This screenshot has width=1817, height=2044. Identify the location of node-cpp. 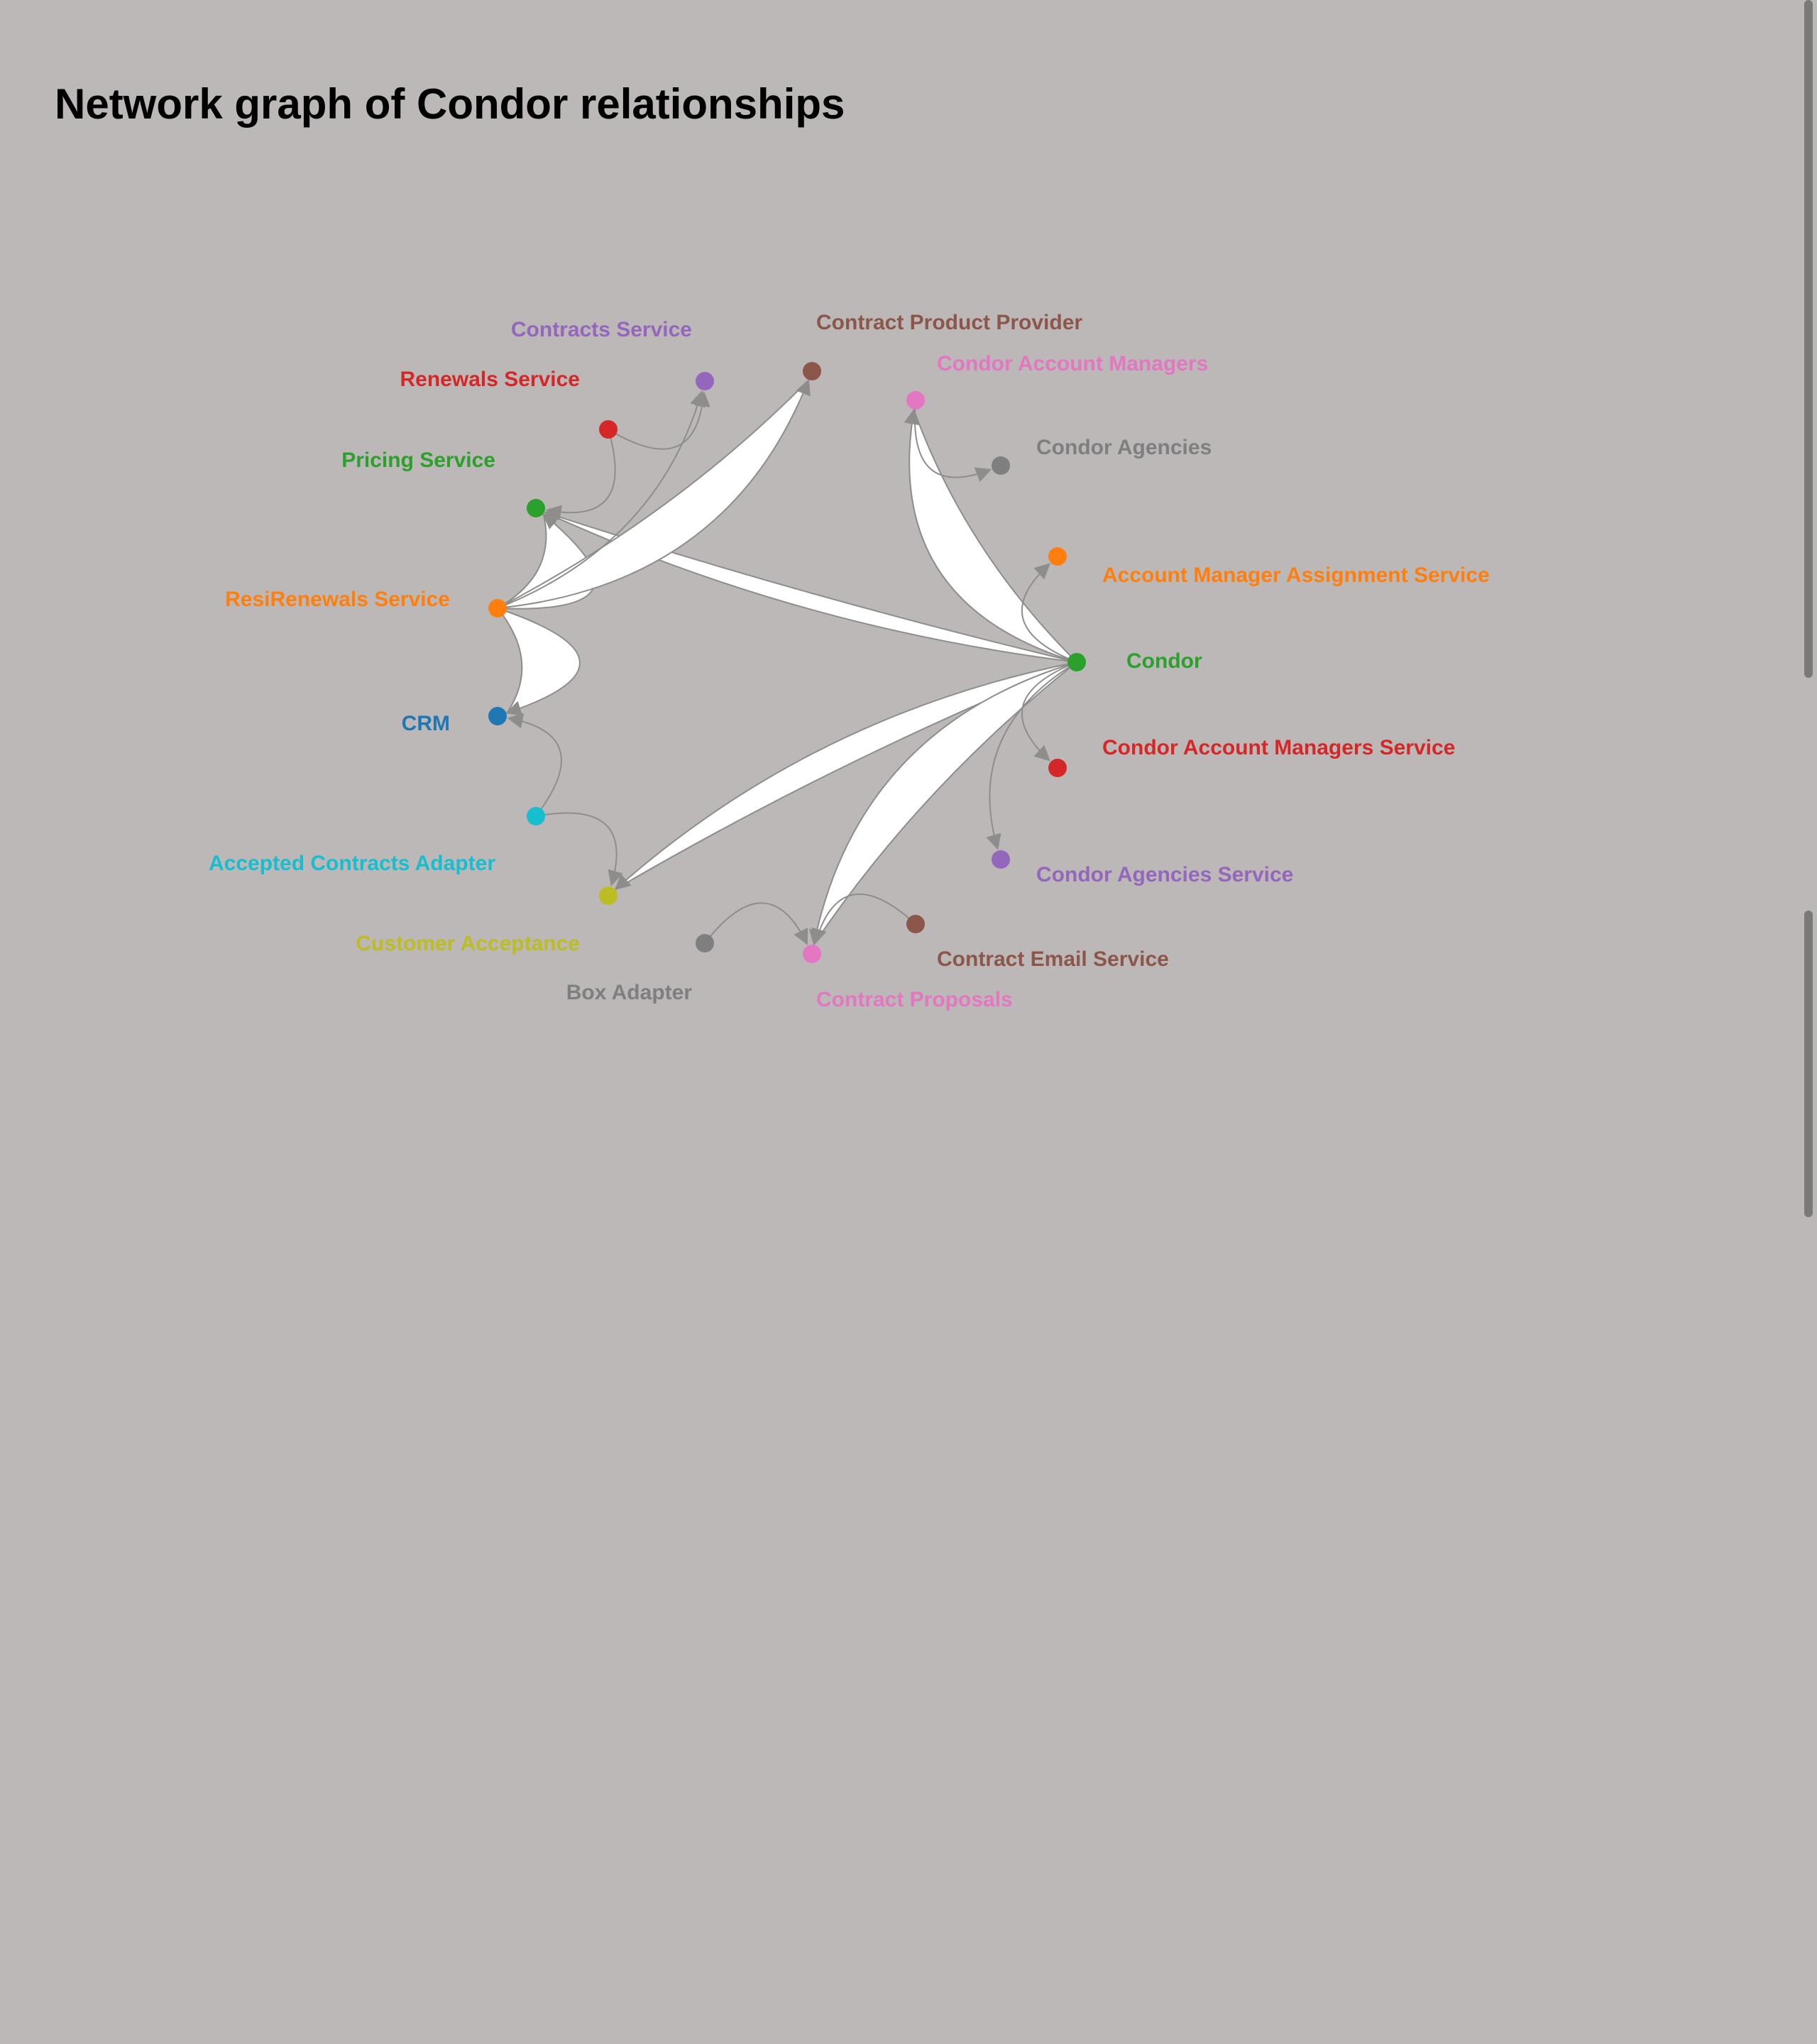
(812, 371).